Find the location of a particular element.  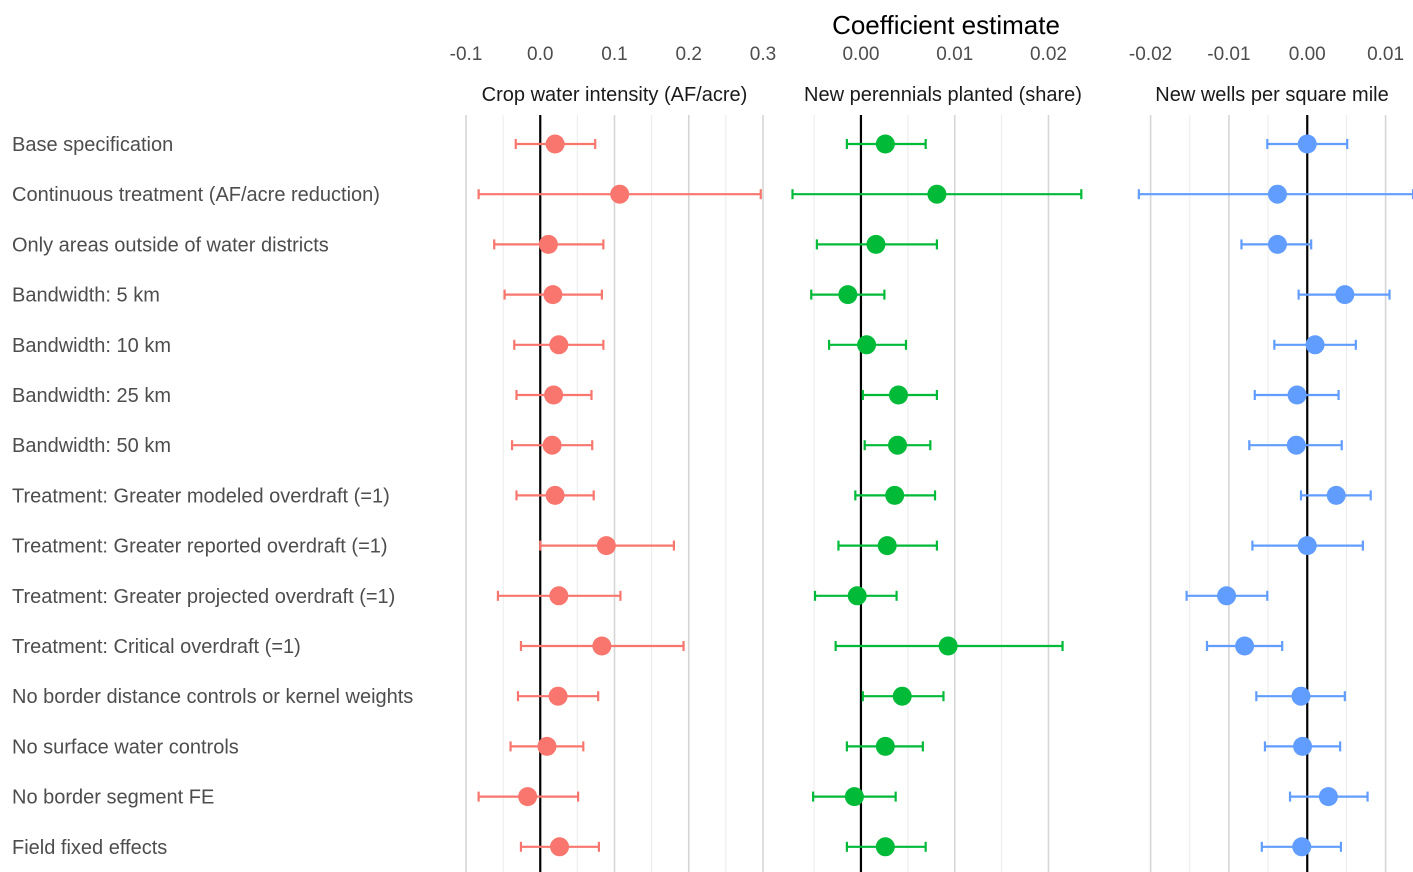

x-tick-label: -0.02 is located at coordinates (1150, 54).